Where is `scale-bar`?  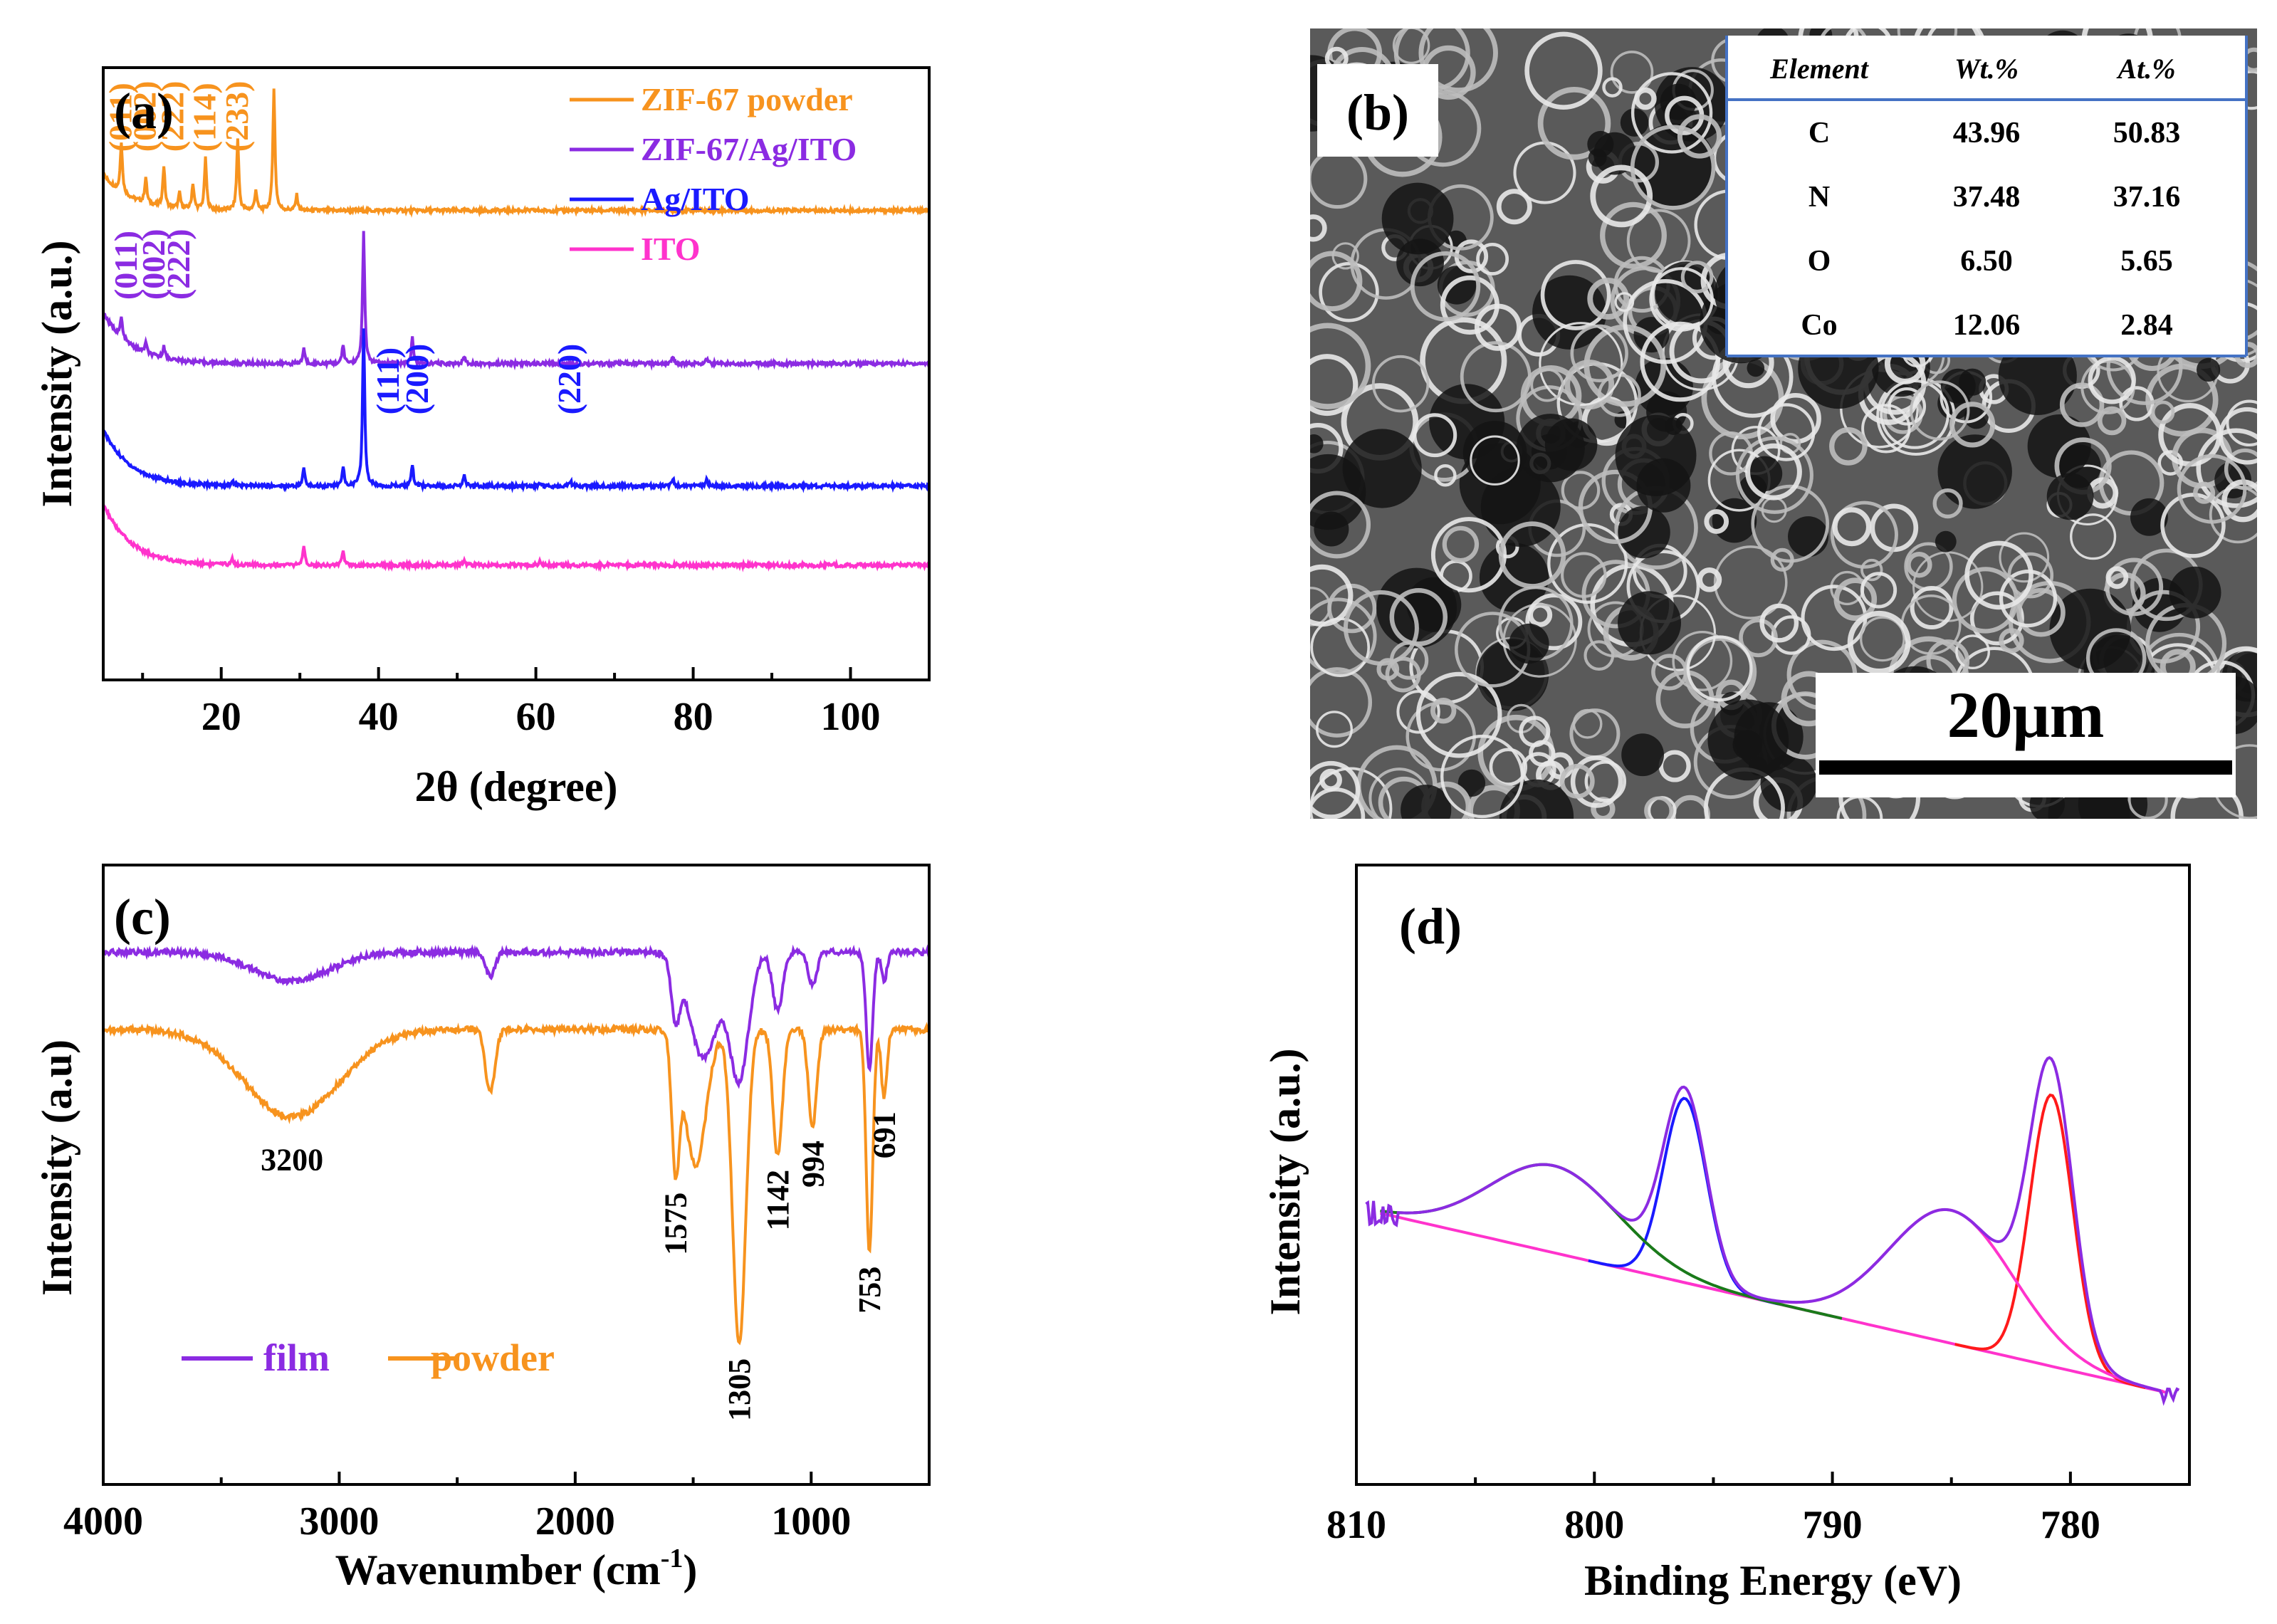 scale-bar is located at coordinates (2025, 767).